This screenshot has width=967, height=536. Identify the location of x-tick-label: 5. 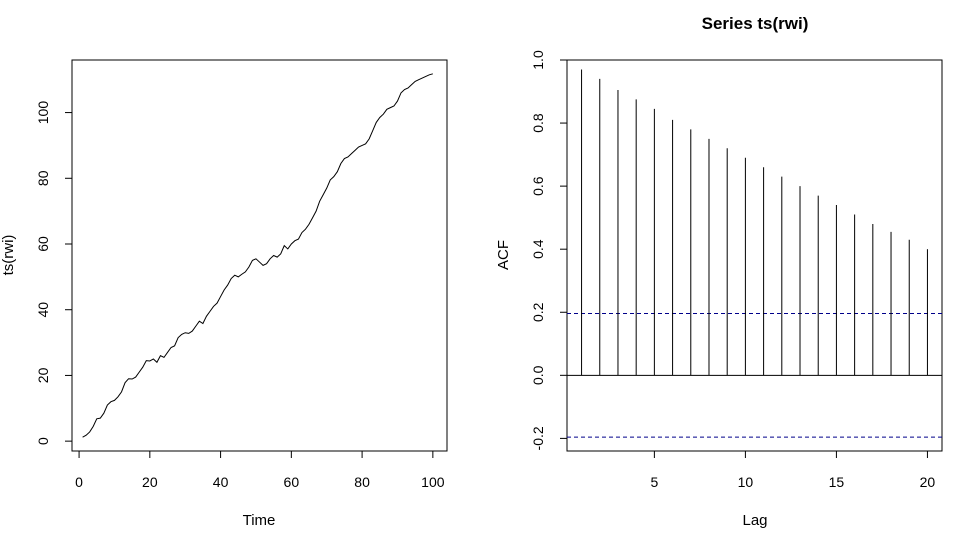
(654, 482).